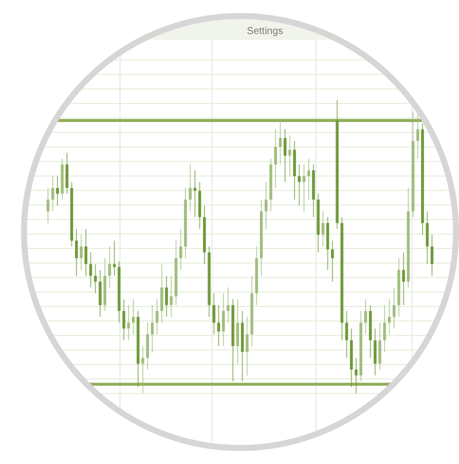 Image resolution: width=459 pixels, height=464 pixels. Describe the element at coordinates (265, 31) in the screenshot. I see `text: Settings` at that location.